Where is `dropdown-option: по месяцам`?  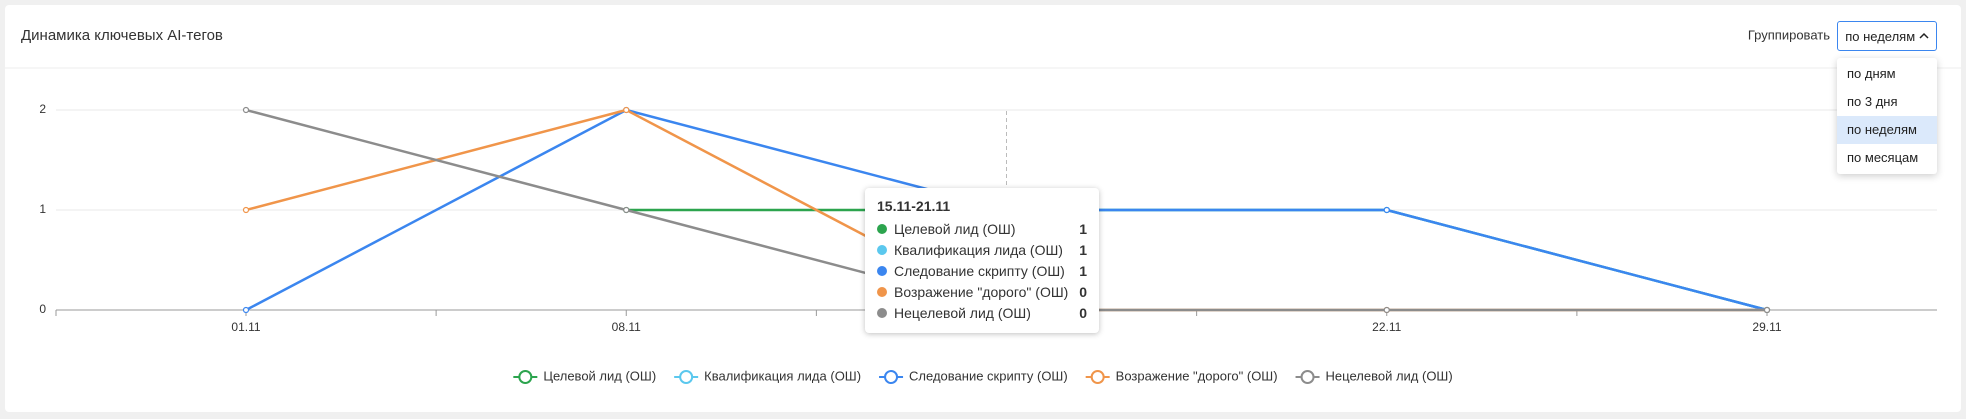 dropdown-option: по месяцам is located at coordinates (1883, 157).